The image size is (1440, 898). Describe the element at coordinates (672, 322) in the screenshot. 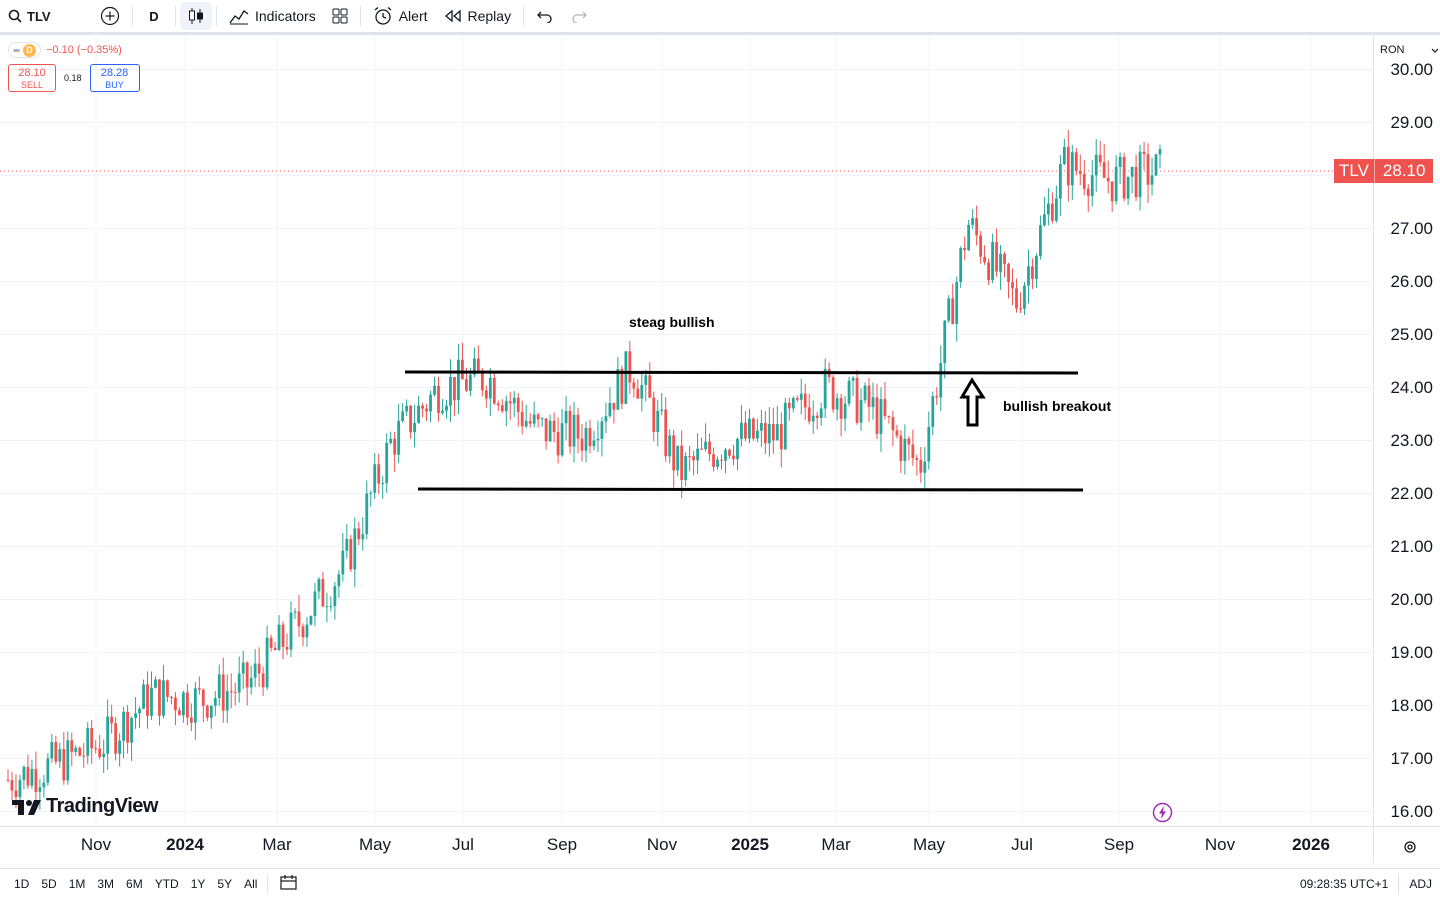

I see `steag-bullish-label: steag bullish` at that location.